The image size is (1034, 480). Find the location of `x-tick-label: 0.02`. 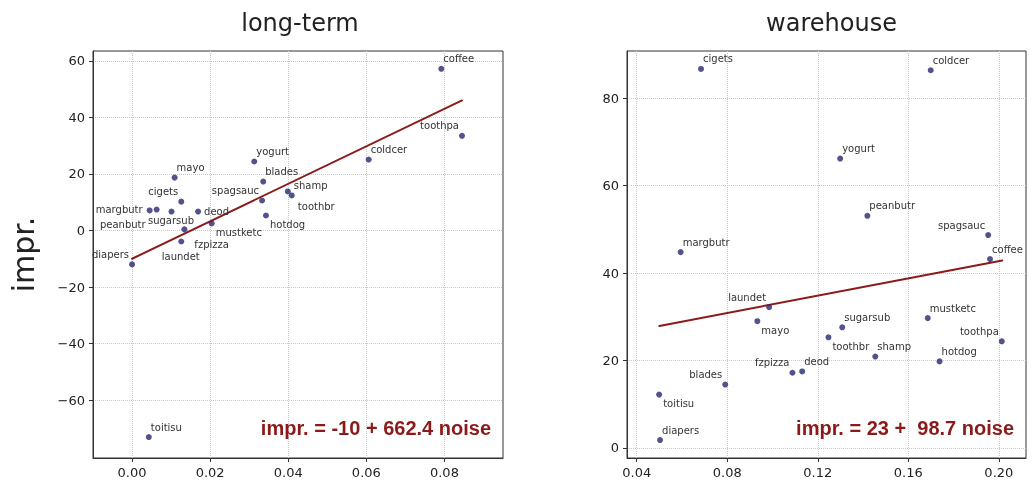

x-tick-label: 0.02 is located at coordinates (210, 472).